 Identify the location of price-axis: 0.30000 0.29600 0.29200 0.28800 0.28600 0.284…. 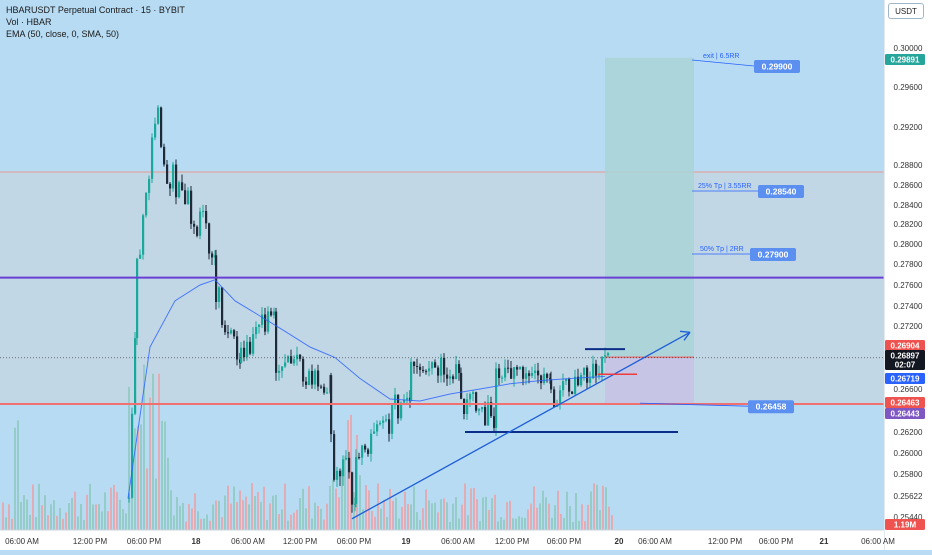
(907, 275).